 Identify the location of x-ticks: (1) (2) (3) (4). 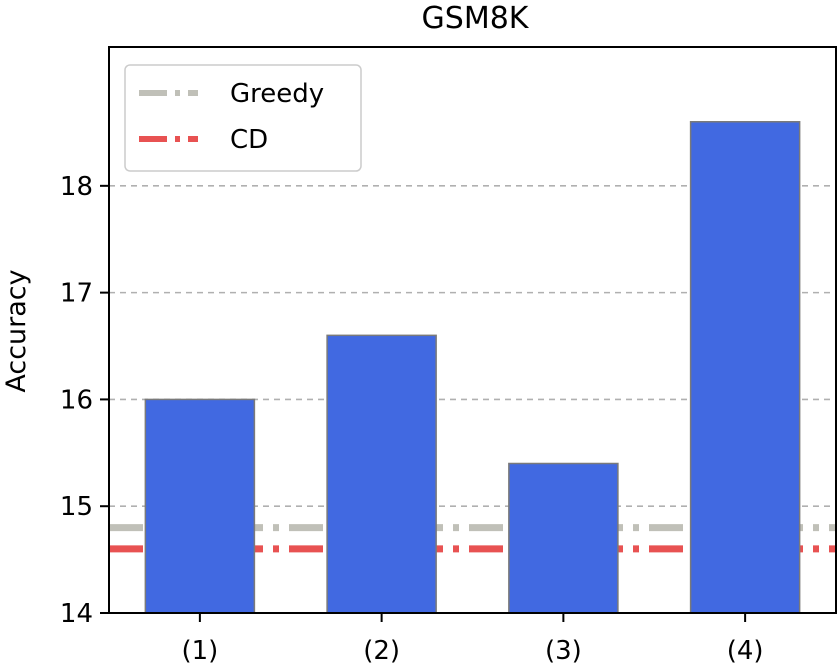
(472, 639).